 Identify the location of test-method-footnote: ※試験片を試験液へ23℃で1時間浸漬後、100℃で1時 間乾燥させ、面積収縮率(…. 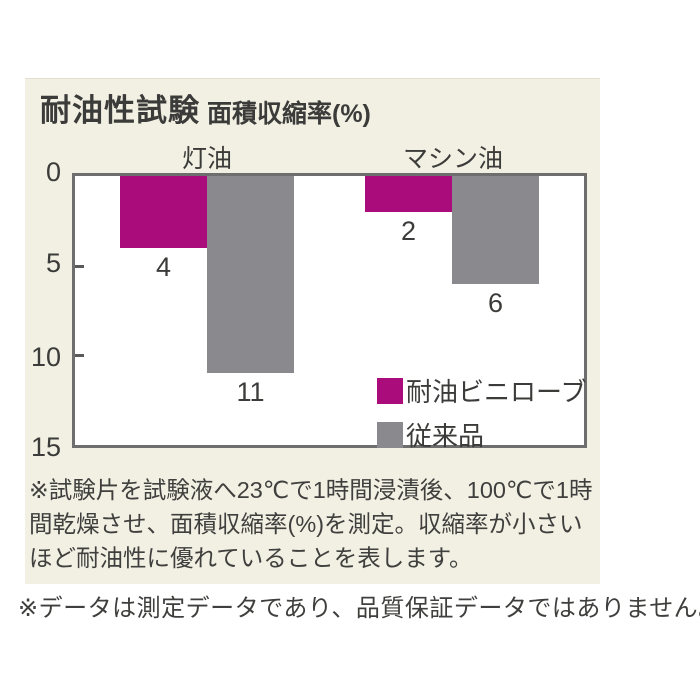
(313, 524).